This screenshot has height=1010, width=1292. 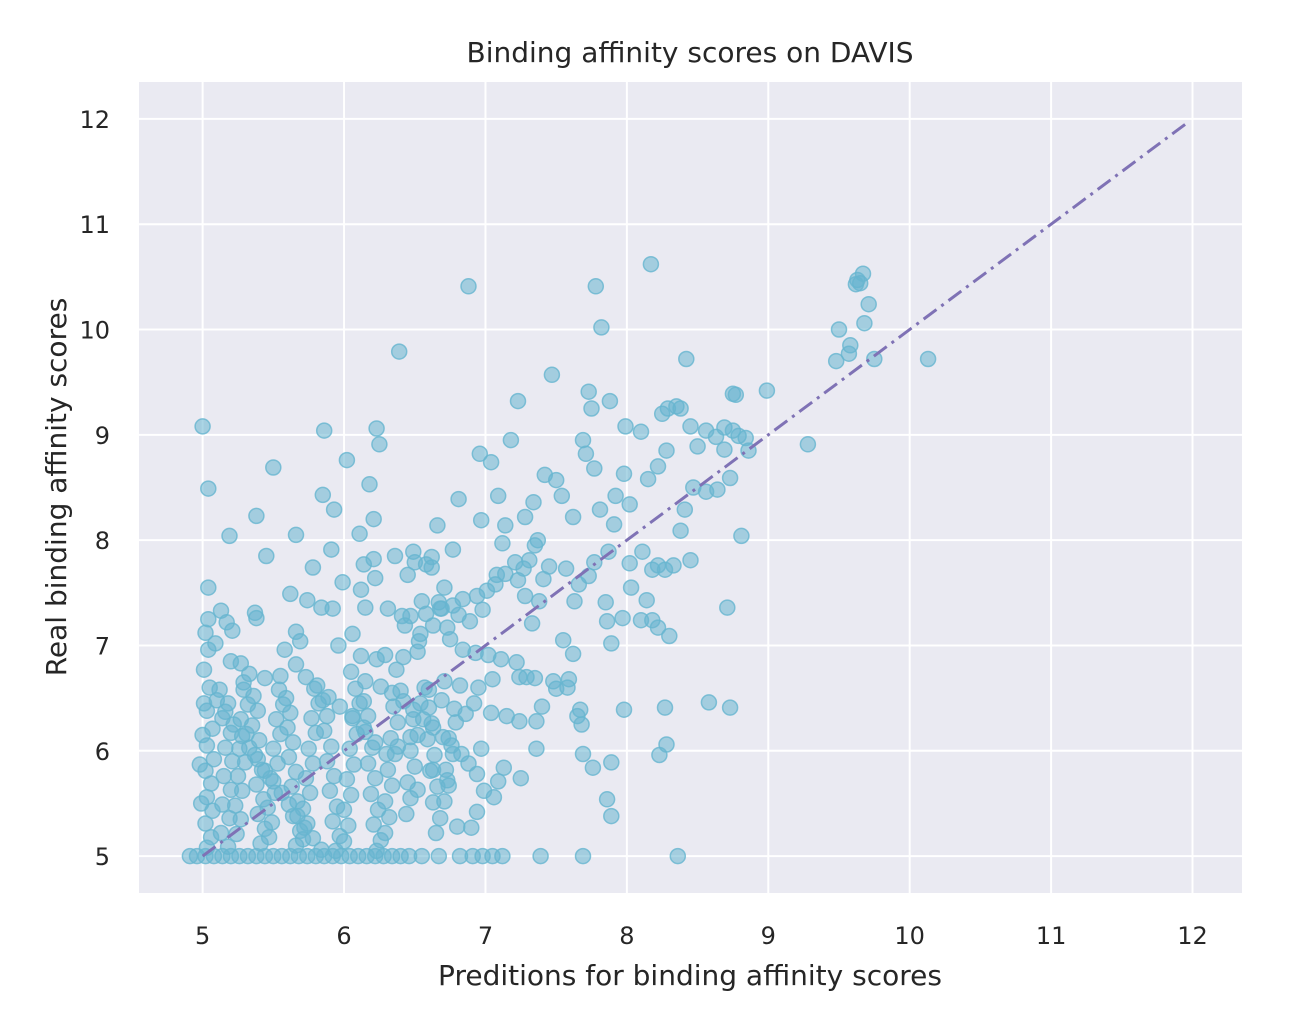 What do you see at coordinates (102, 436) in the screenshot?
I see `y-tick-label: 9` at bounding box center [102, 436].